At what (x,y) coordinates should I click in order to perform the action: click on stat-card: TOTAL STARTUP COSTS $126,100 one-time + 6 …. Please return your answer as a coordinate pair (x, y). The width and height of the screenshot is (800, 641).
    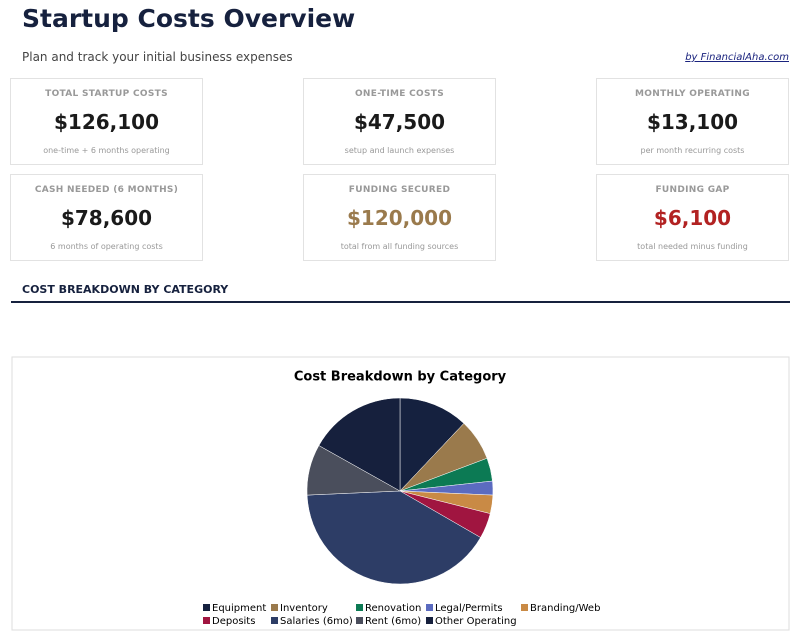
    Looking at the image, I should click on (106, 121).